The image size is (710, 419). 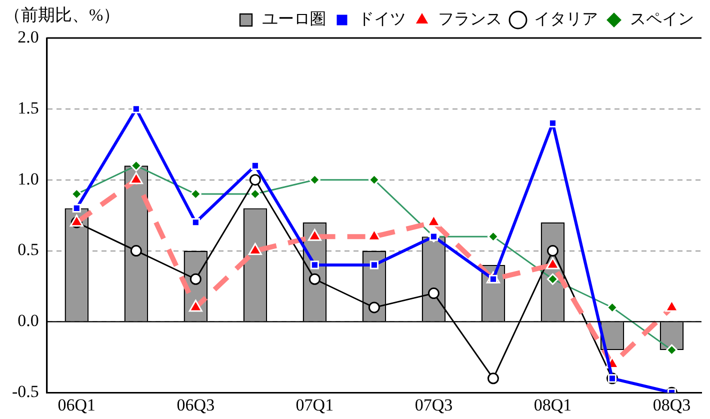 I want to click on y-tick-label: 0.5, so click(x=28, y=250).